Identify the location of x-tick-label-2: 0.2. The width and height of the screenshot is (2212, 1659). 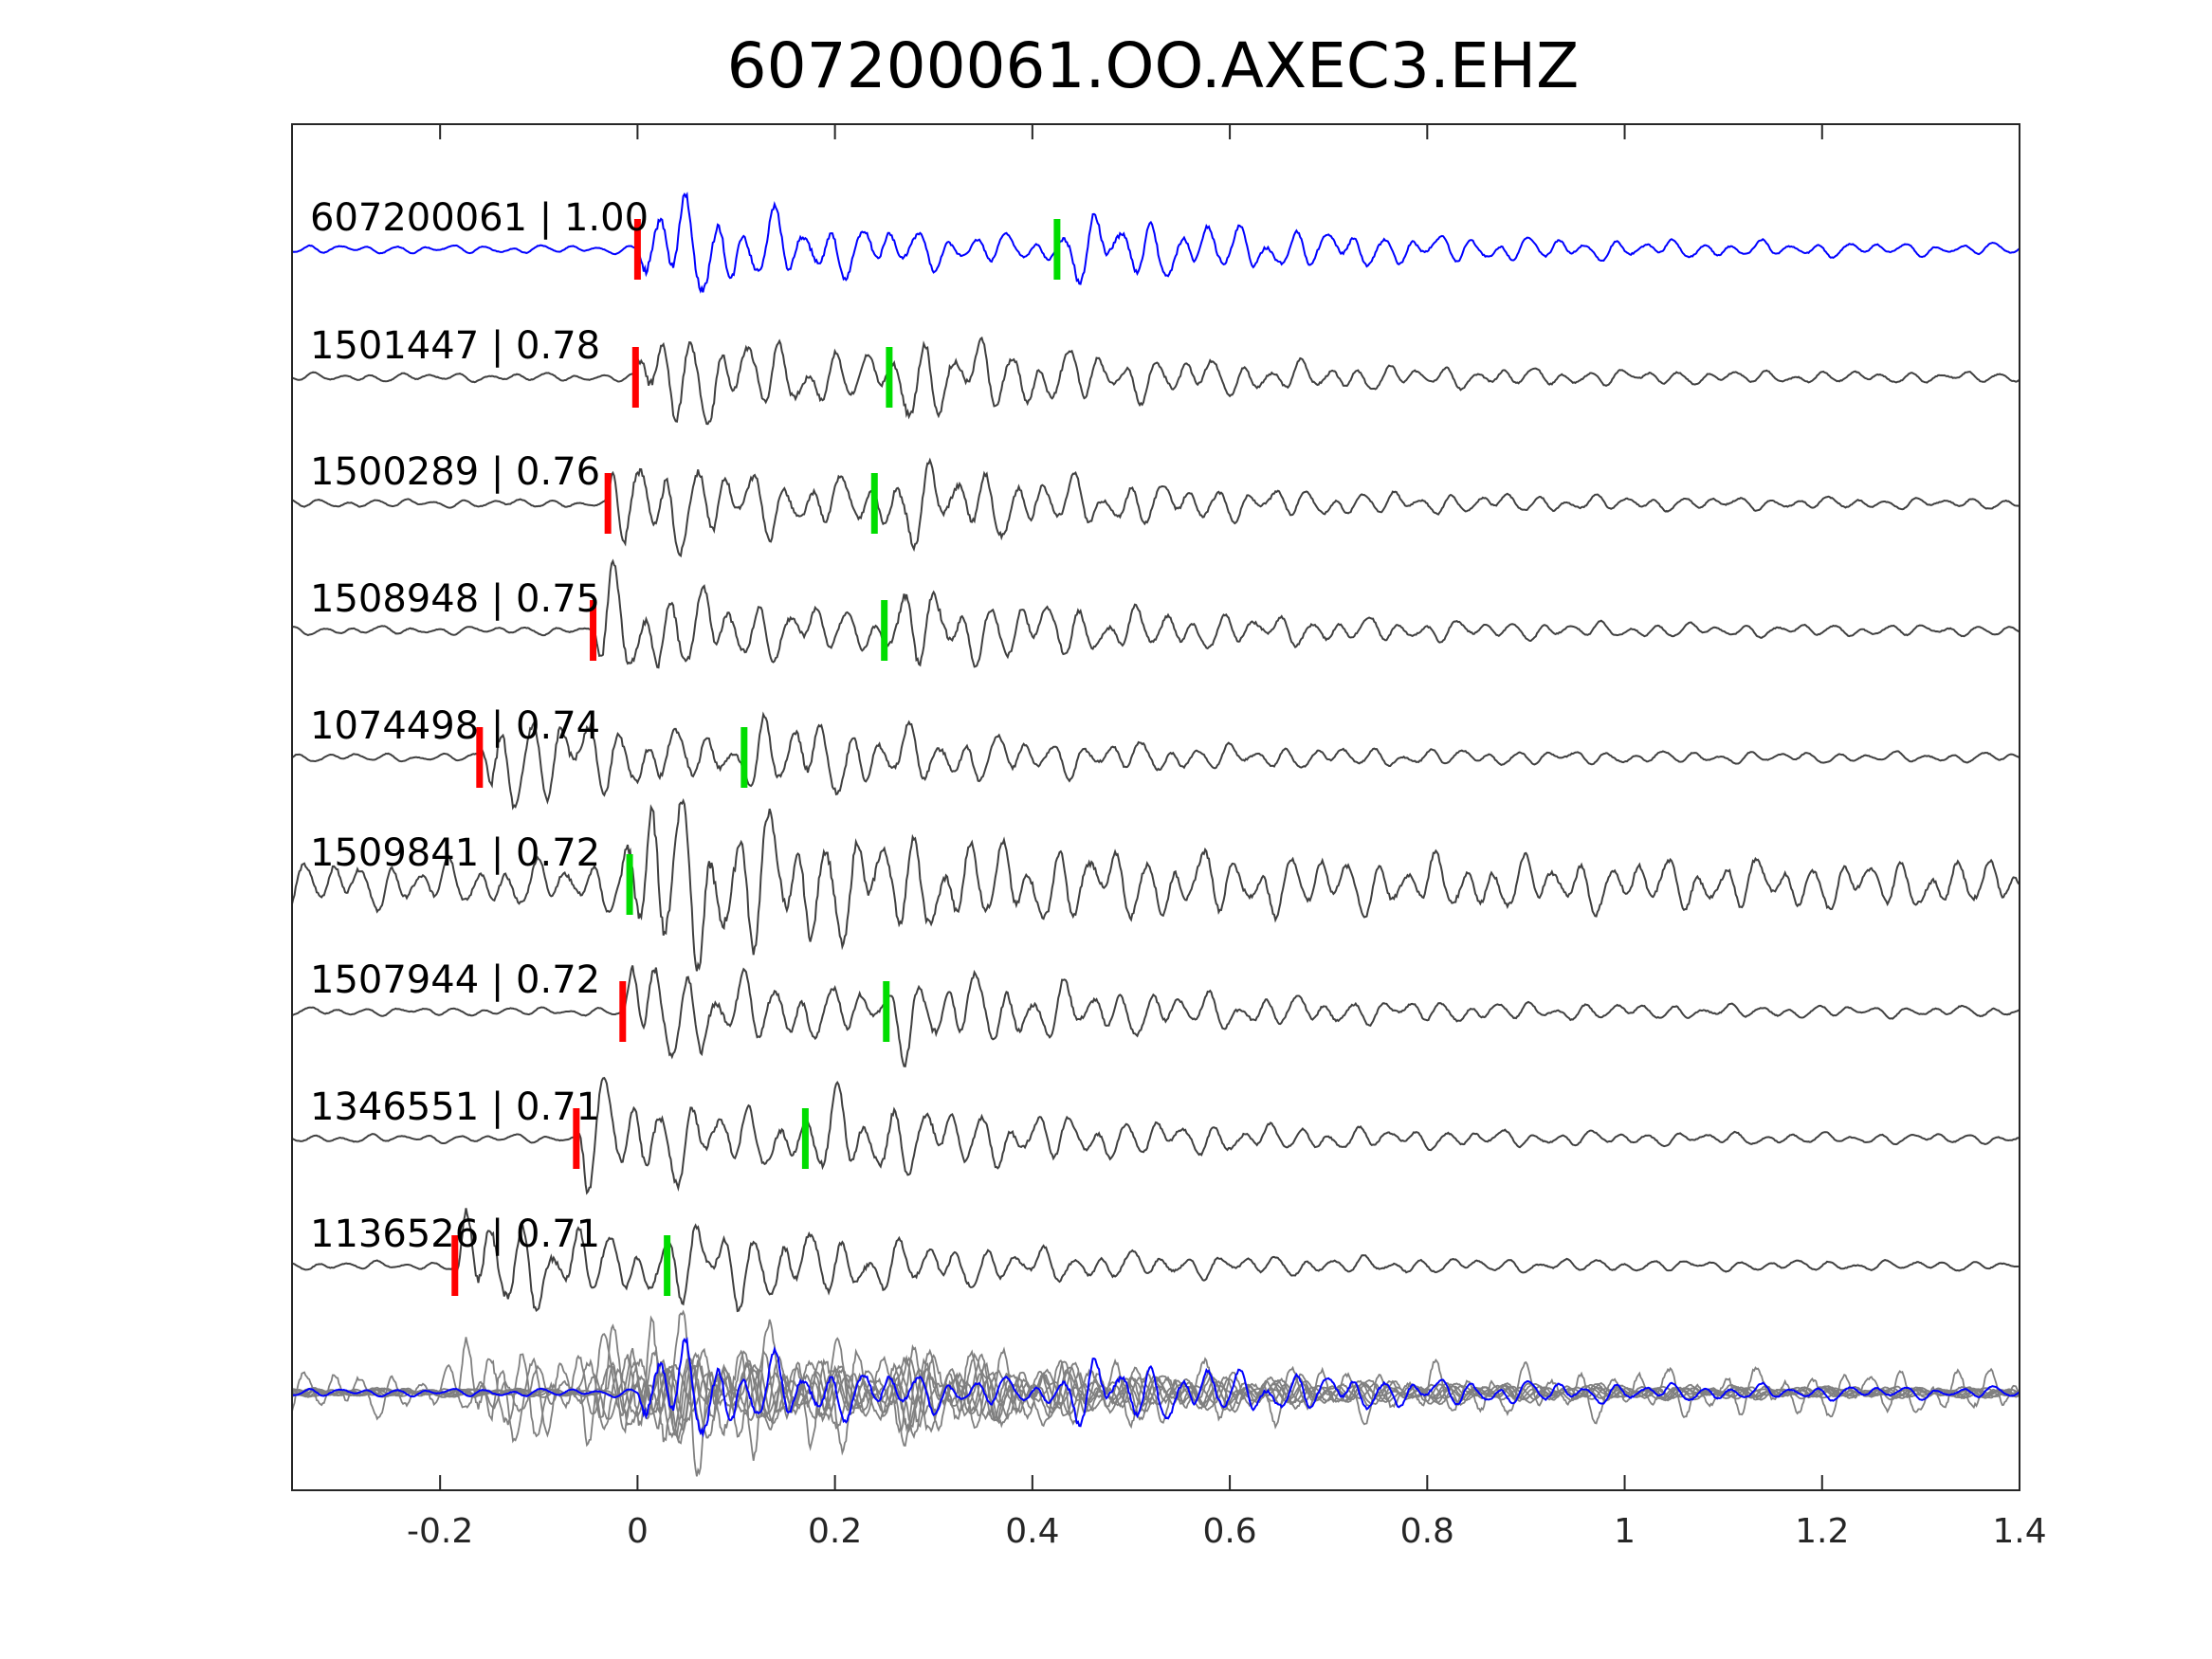
(835, 1531).